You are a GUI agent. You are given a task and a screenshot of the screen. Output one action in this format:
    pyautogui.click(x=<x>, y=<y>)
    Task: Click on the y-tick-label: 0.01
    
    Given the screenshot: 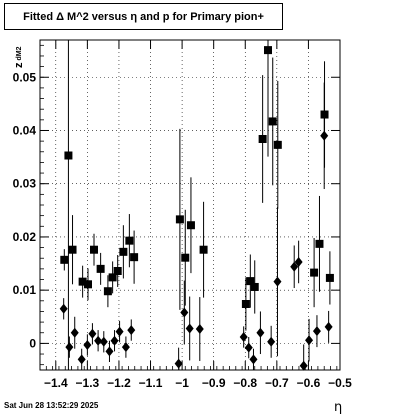 What is the action you would take?
    pyautogui.click(x=25, y=290)
    